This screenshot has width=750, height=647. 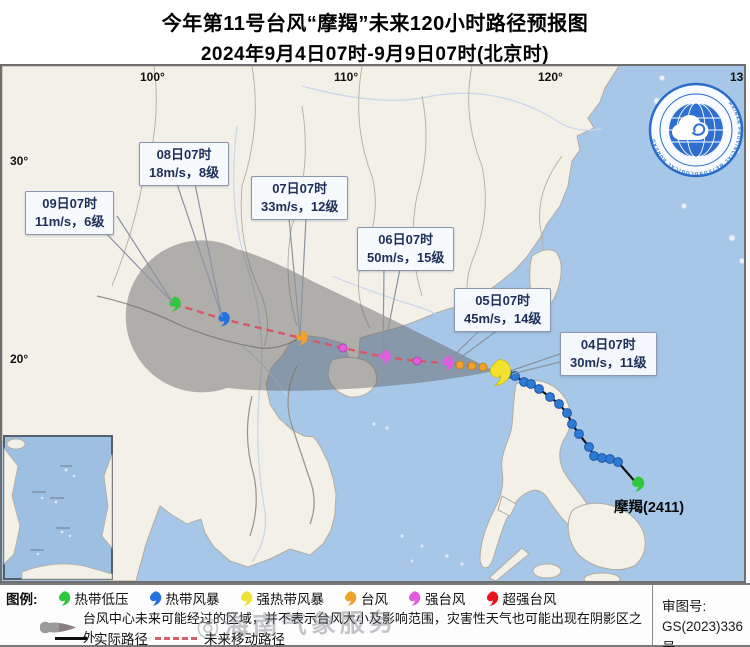 I want to click on page-subtitle: 2024年9月4日07时-9月9日07时(北京时), so click(x=375, y=54).